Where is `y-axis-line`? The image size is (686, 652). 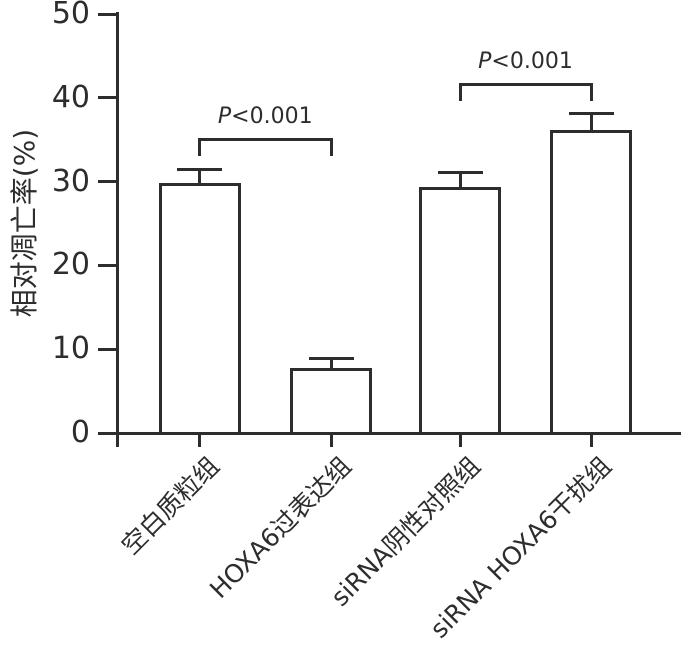 y-axis-line is located at coordinates (117, 229).